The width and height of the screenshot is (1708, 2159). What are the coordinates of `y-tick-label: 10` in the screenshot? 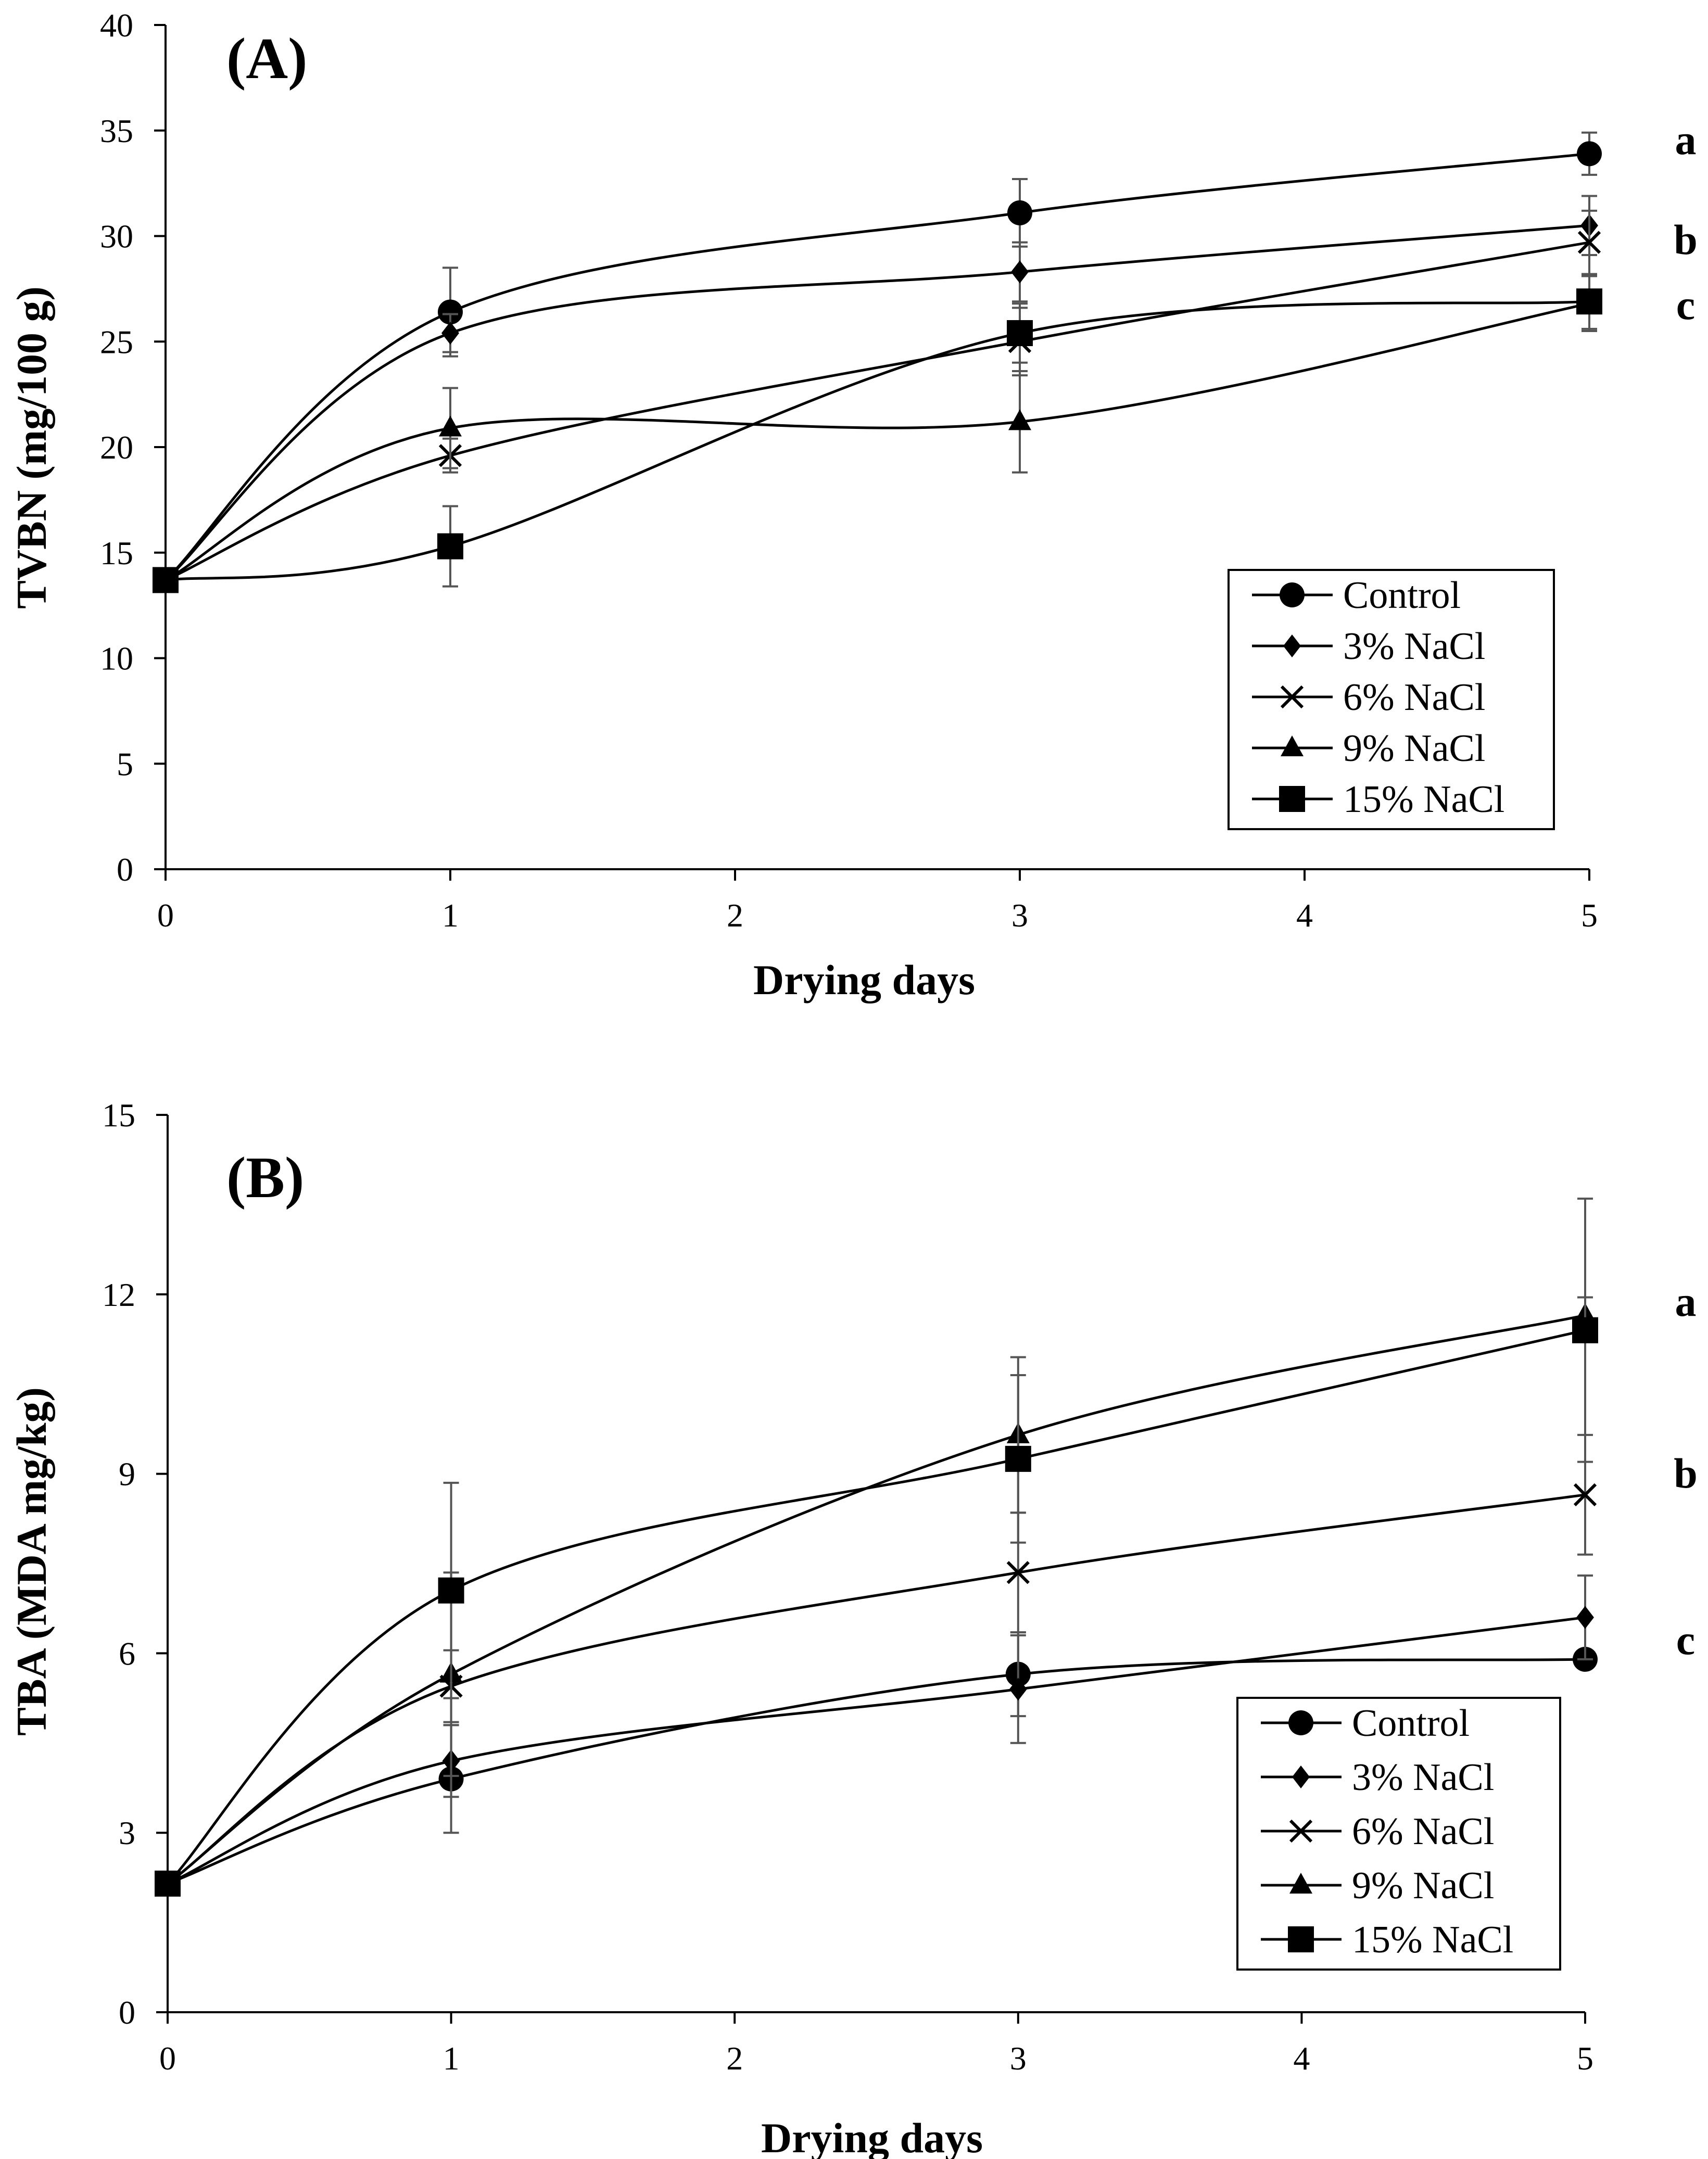 It's located at (117, 658).